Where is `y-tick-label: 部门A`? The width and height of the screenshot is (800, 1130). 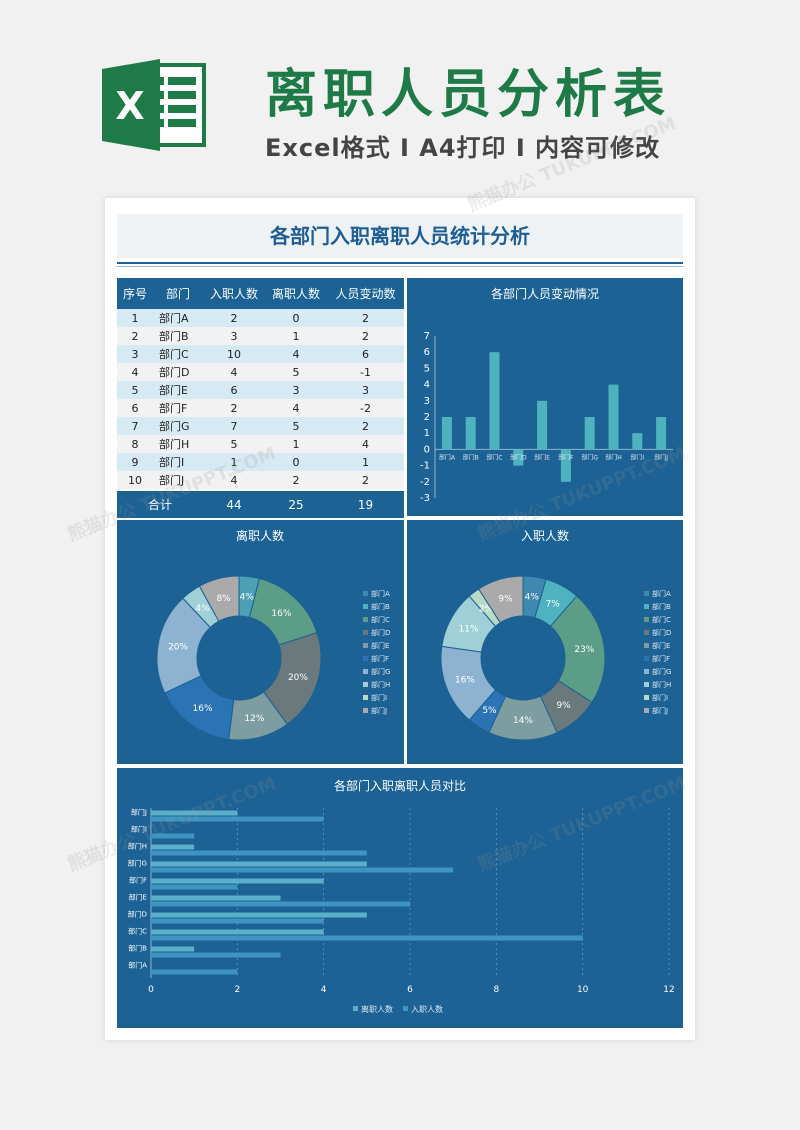
y-tick-label: 部门A is located at coordinates (137, 965).